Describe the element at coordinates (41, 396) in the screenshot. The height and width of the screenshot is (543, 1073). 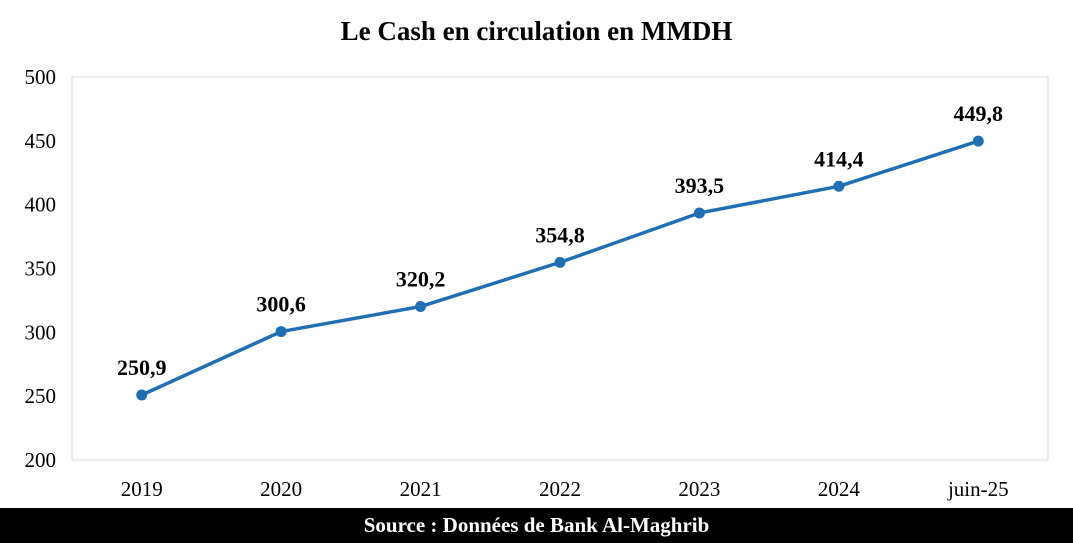
I see `y-tick-label: 250` at that location.